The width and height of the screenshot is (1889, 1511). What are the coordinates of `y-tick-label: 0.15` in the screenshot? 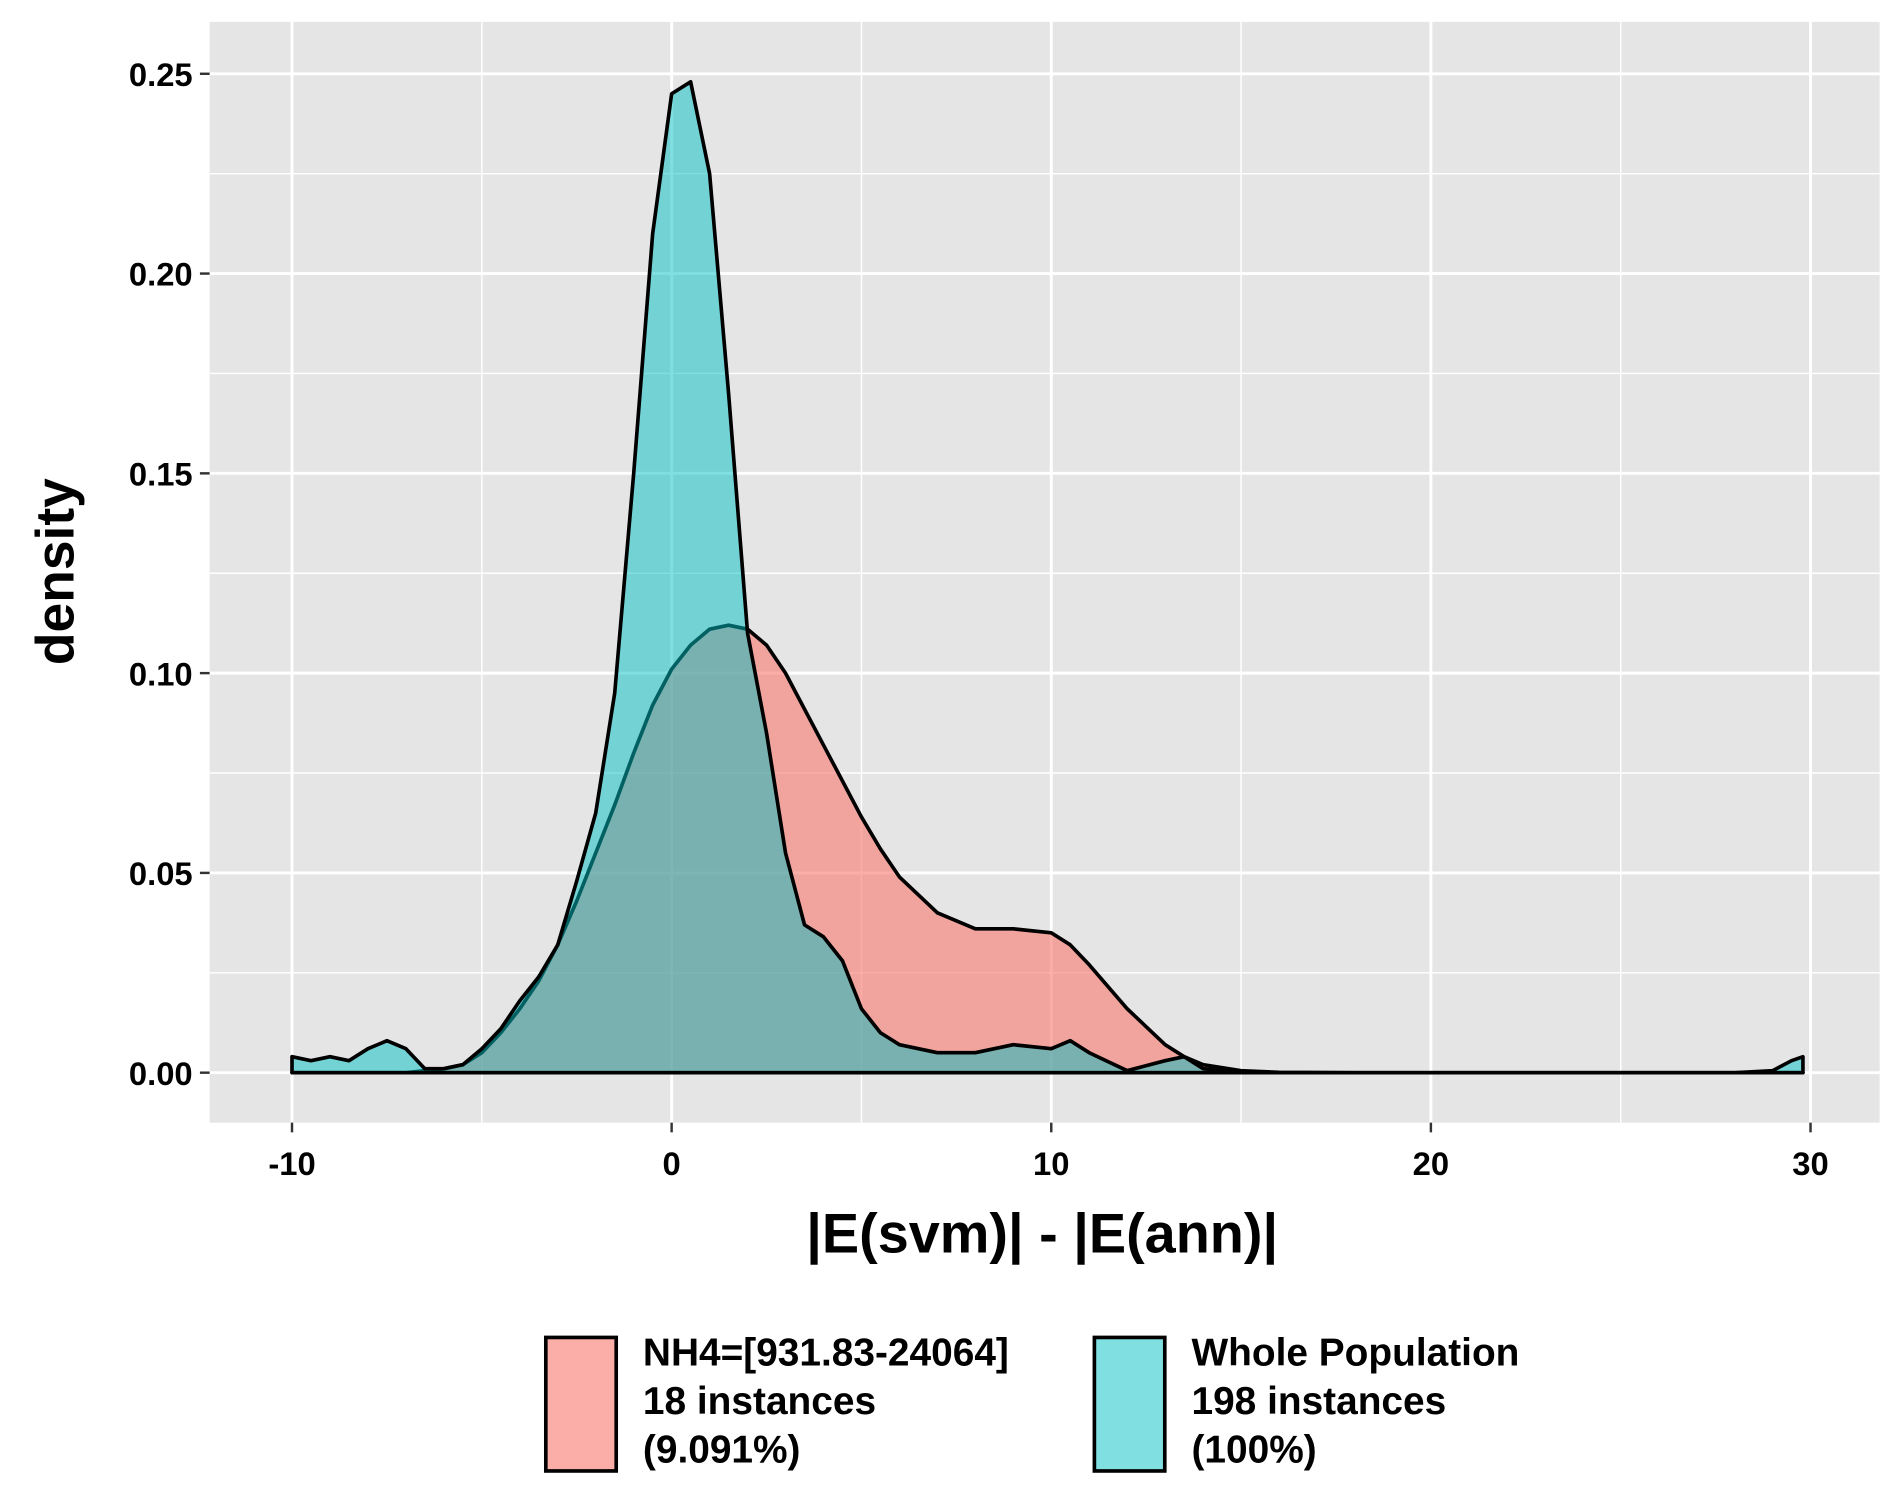 It's located at (161, 473).